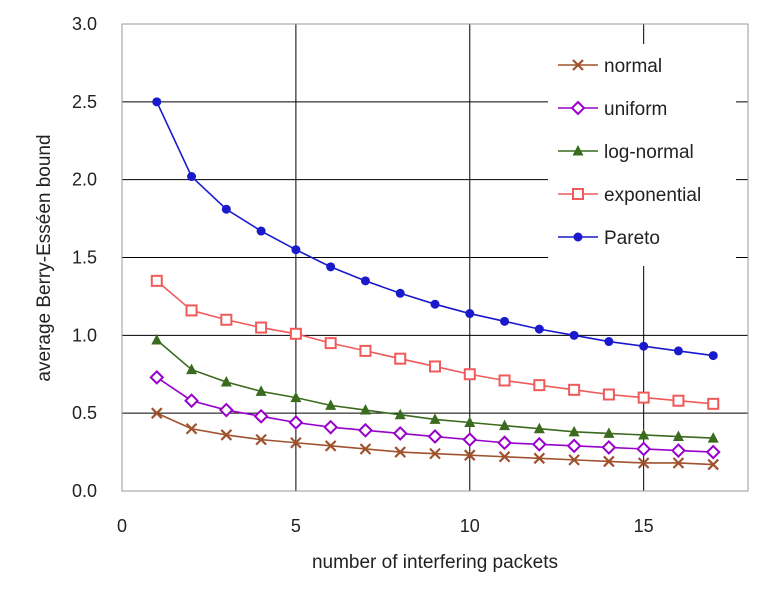 The width and height of the screenshot is (784, 601). I want to click on series-log-normal, so click(435, 388).